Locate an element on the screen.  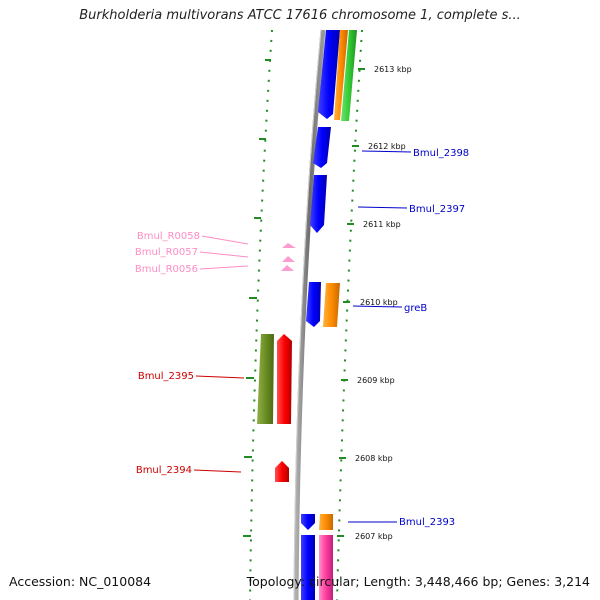
gene-label-text: Bmul_2395 is located at coordinates (166, 376).